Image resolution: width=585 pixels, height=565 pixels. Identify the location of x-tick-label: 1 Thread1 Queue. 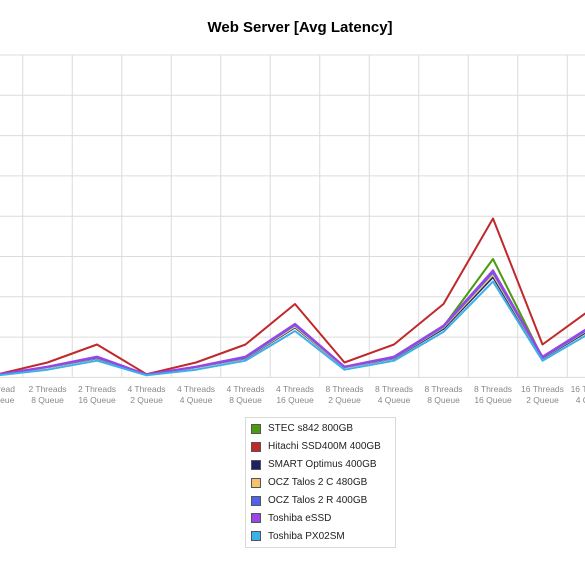
(7, 394).